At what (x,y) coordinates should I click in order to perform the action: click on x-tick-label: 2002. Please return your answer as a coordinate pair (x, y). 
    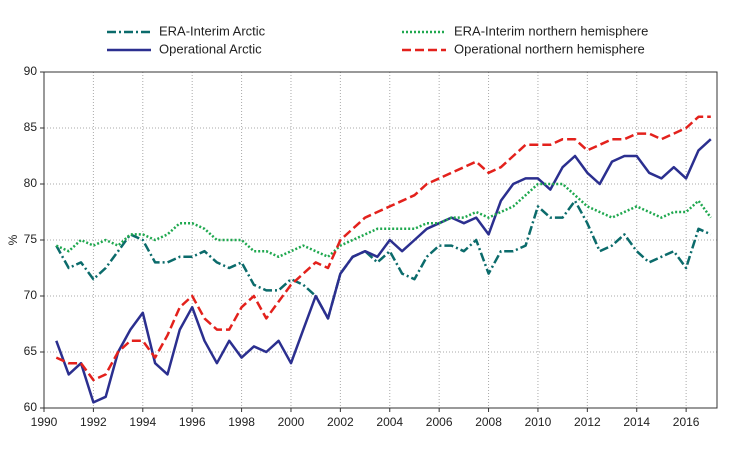
    Looking at the image, I should click on (340, 422).